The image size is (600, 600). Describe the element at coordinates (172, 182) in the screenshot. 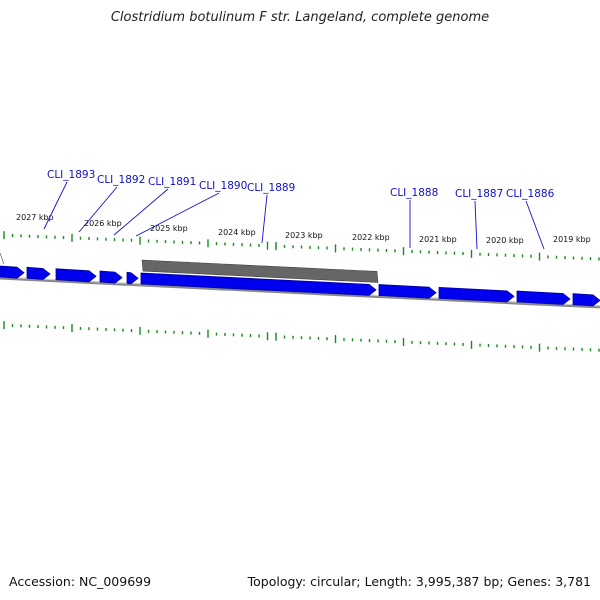

I see `gene-label: CLI_1891` at that location.